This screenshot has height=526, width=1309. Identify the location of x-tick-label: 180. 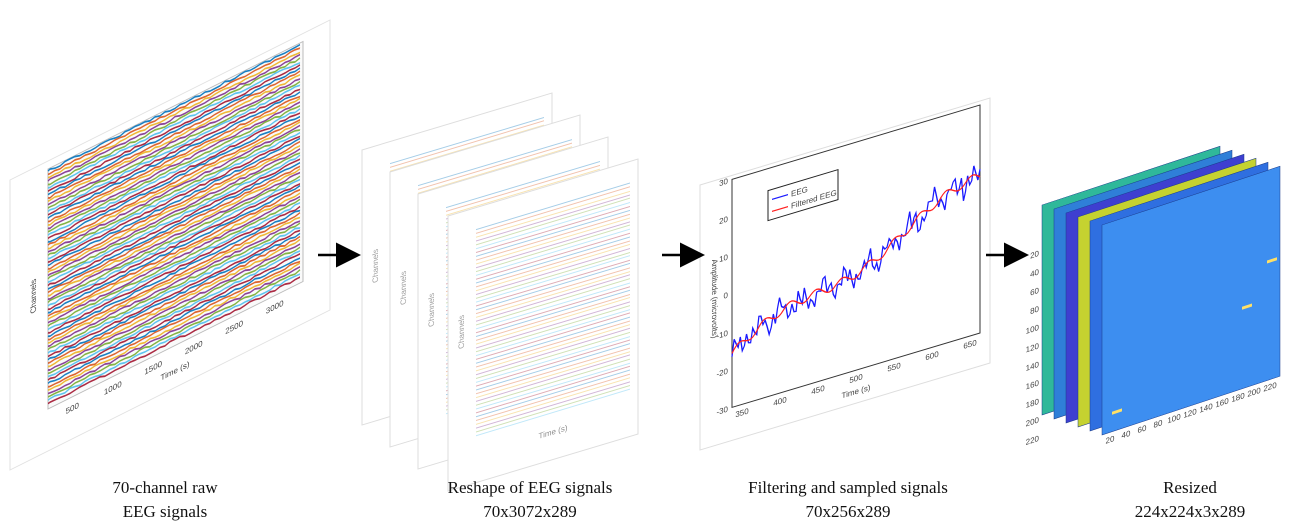
(1238, 397).